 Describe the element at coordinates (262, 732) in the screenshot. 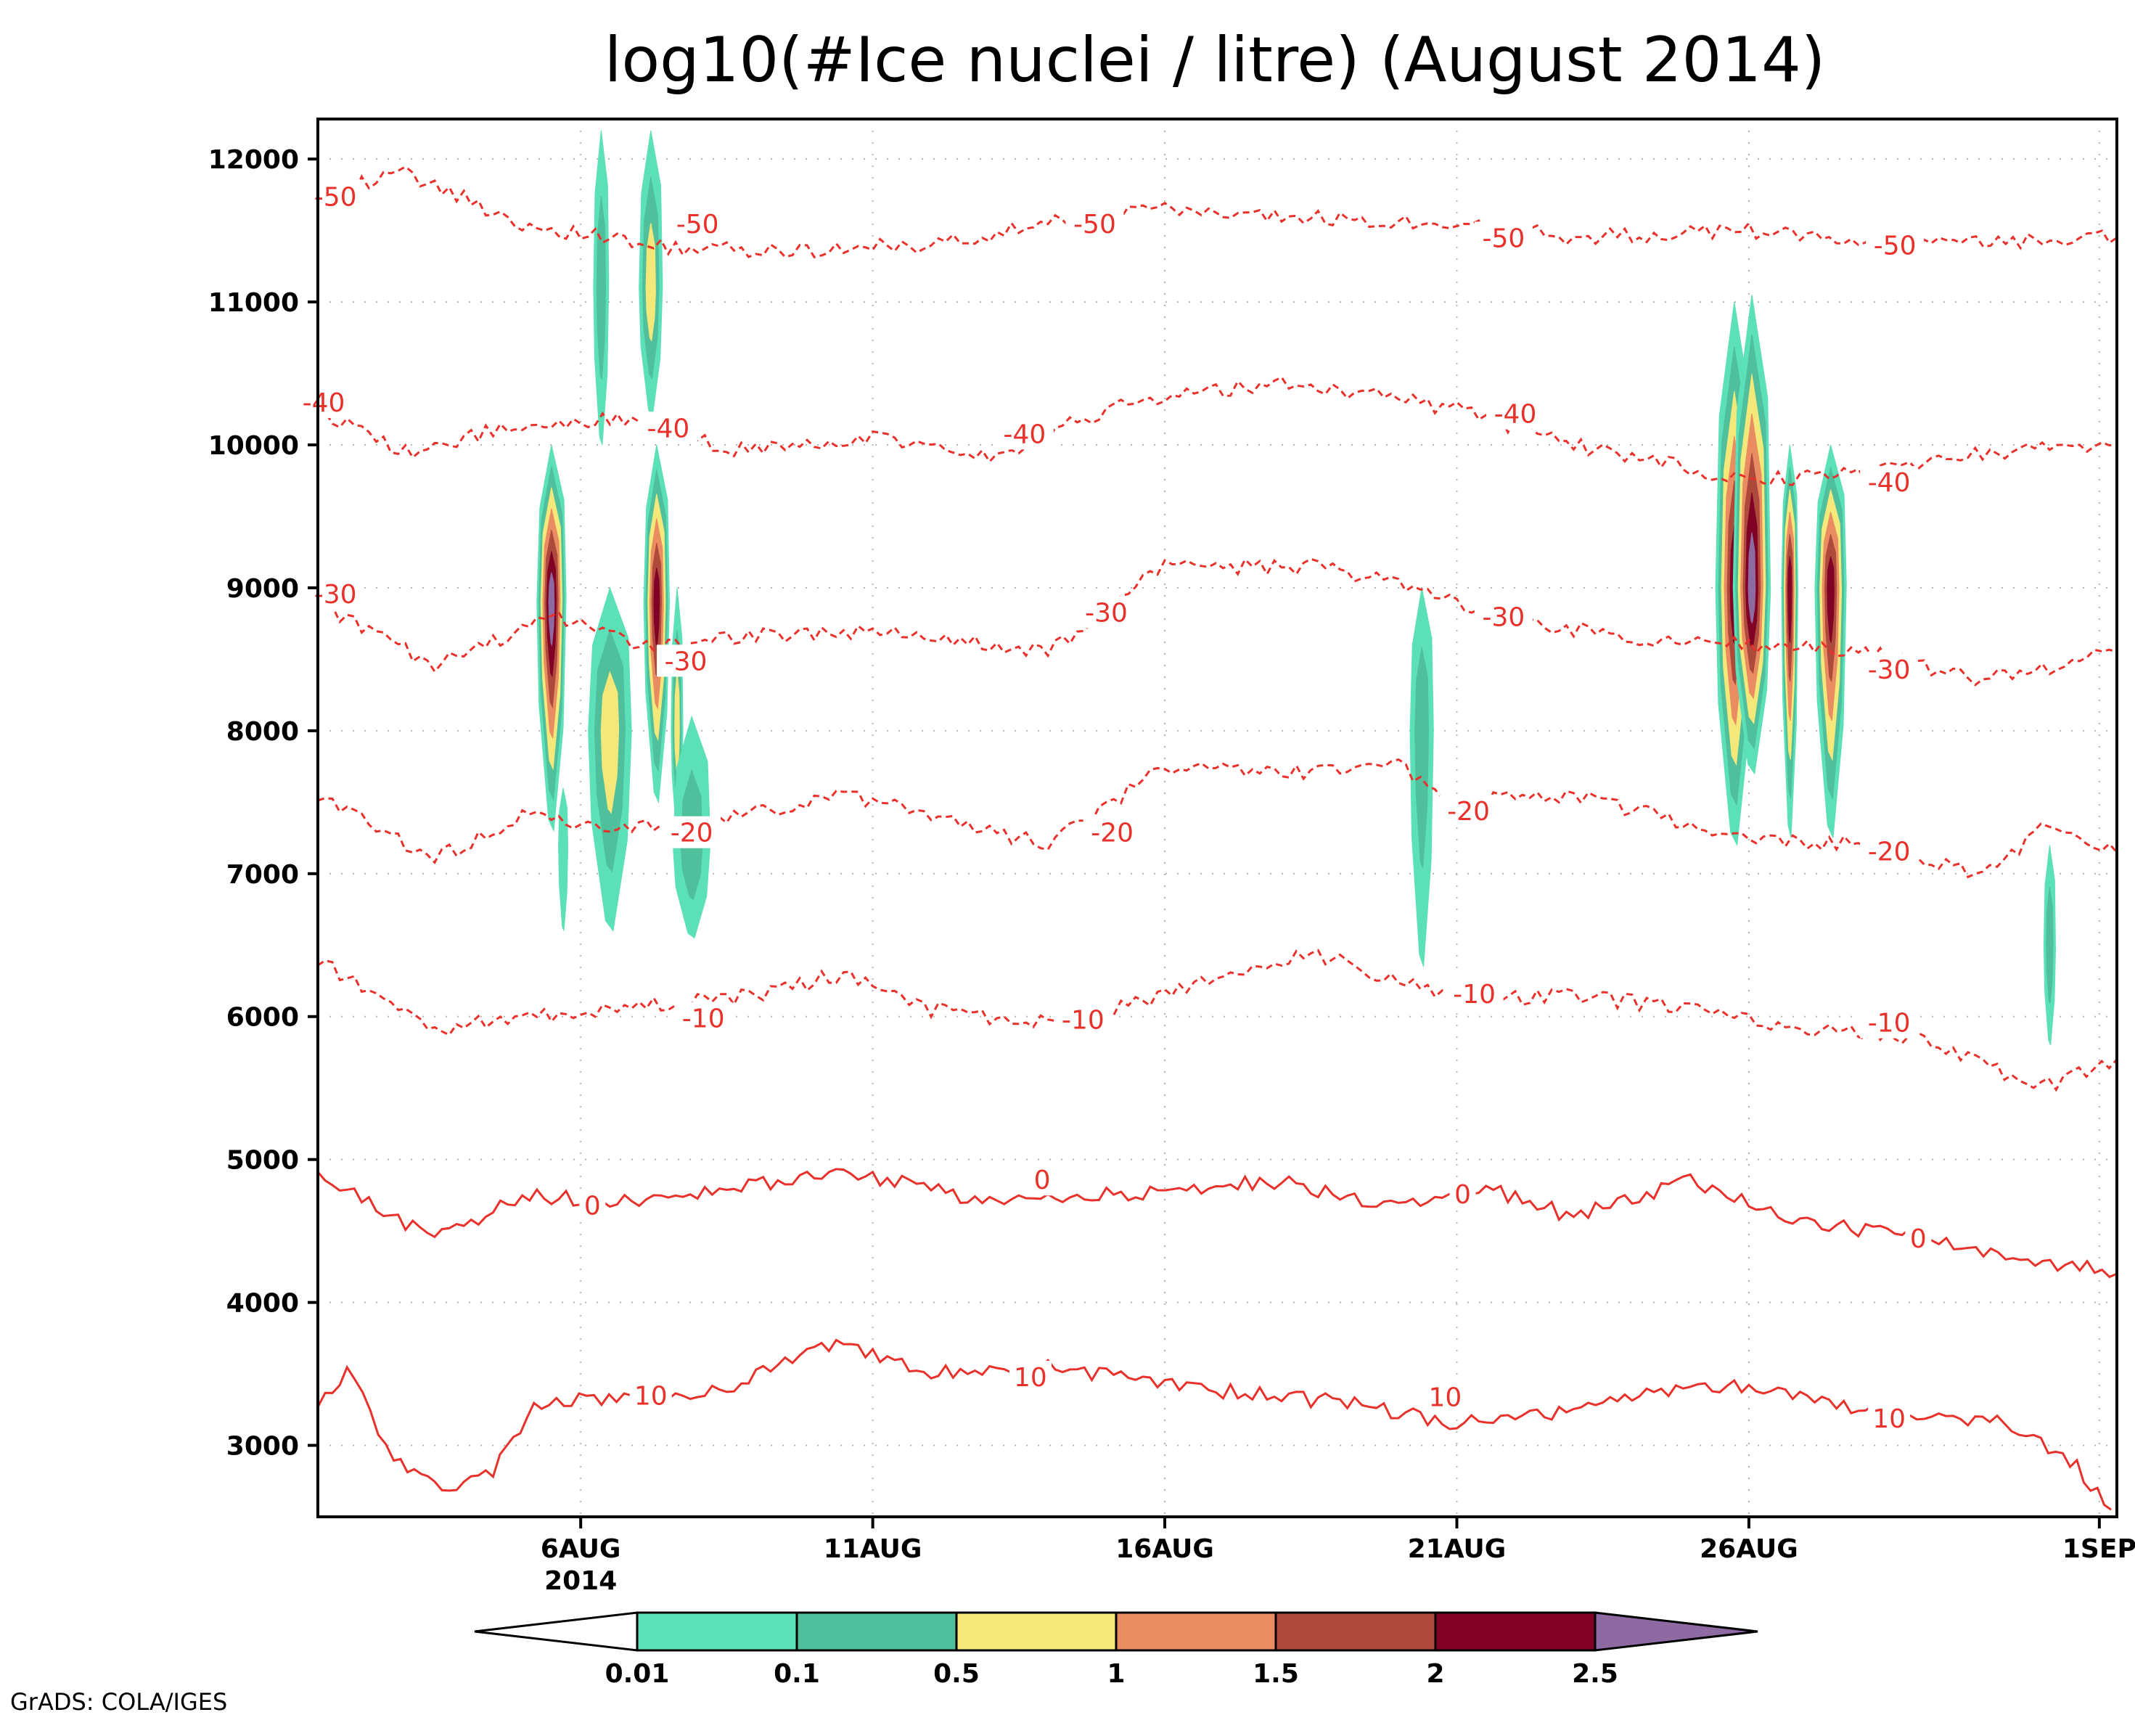

I see `y-tick-label: 8000` at that location.